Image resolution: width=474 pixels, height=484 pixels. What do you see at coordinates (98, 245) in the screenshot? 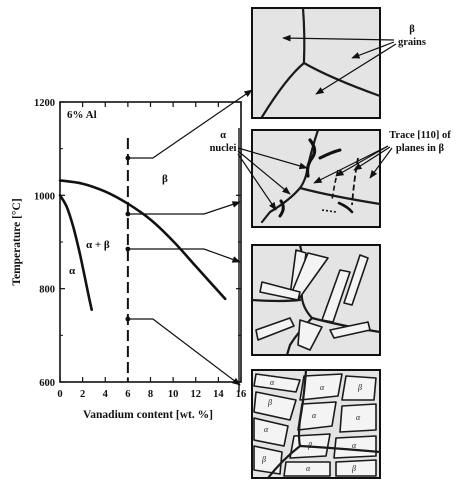
I see `phase-label-alpha-beta: α + β` at bounding box center [98, 245].